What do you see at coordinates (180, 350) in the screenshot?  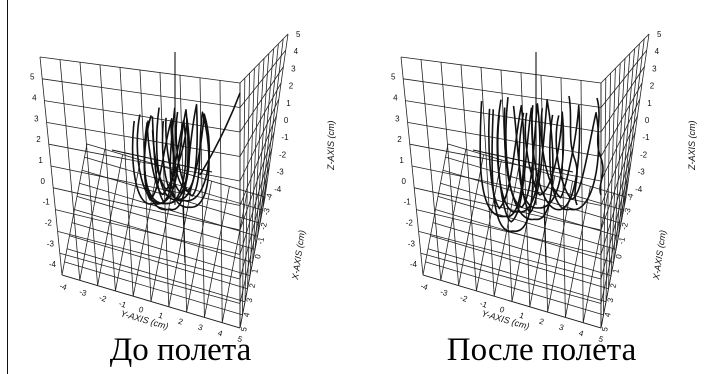 I see `caption-before-flight: До полета` at bounding box center [180, 350].